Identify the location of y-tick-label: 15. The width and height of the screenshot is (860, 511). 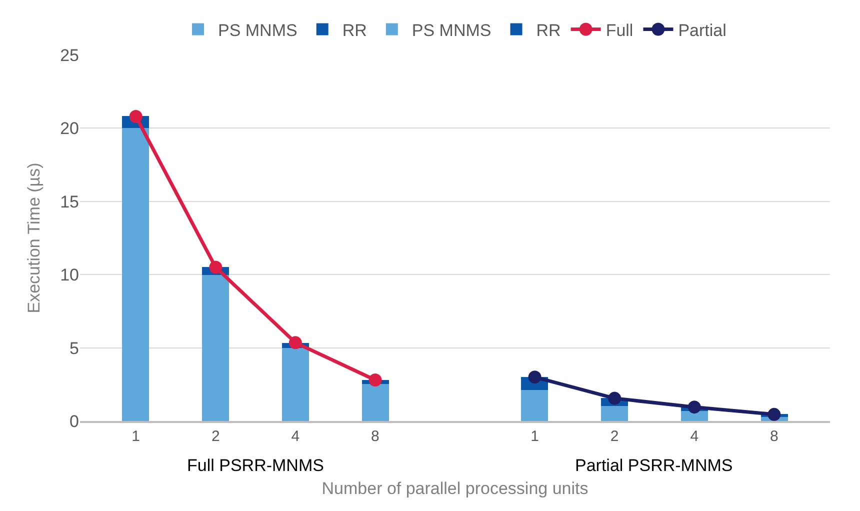
(69, 202).